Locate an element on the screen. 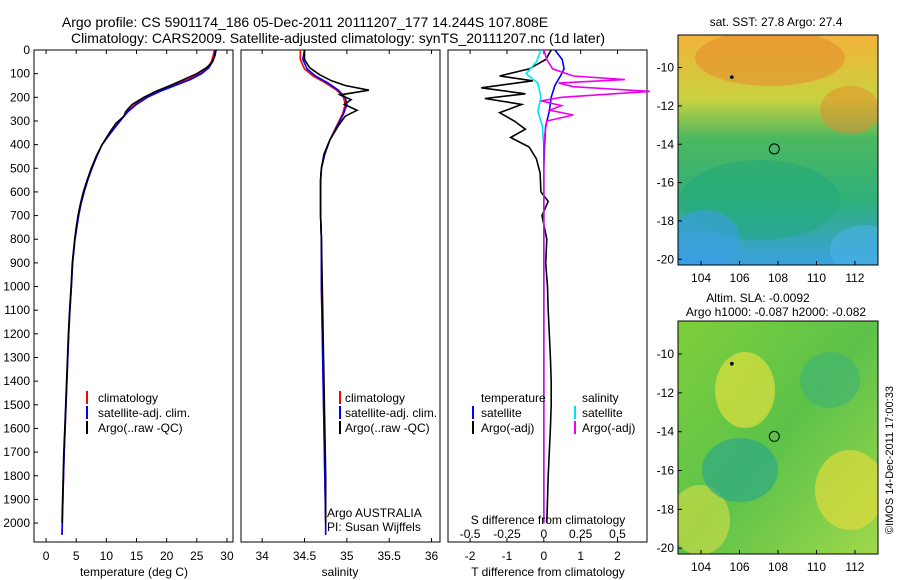 The width and height of the screenshot is (900, 580). sst-blue-patch is located at coordinates (709, 237).